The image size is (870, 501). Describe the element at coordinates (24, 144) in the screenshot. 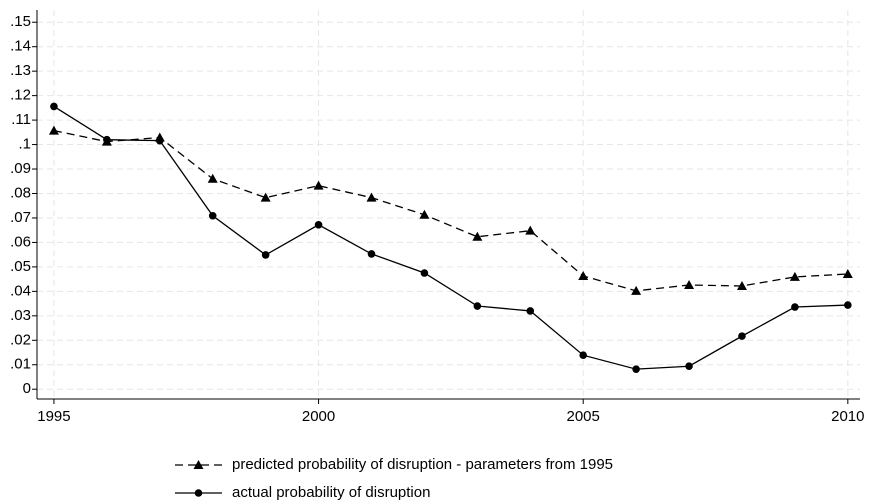

I see `y-tick-label: .1` at that location.